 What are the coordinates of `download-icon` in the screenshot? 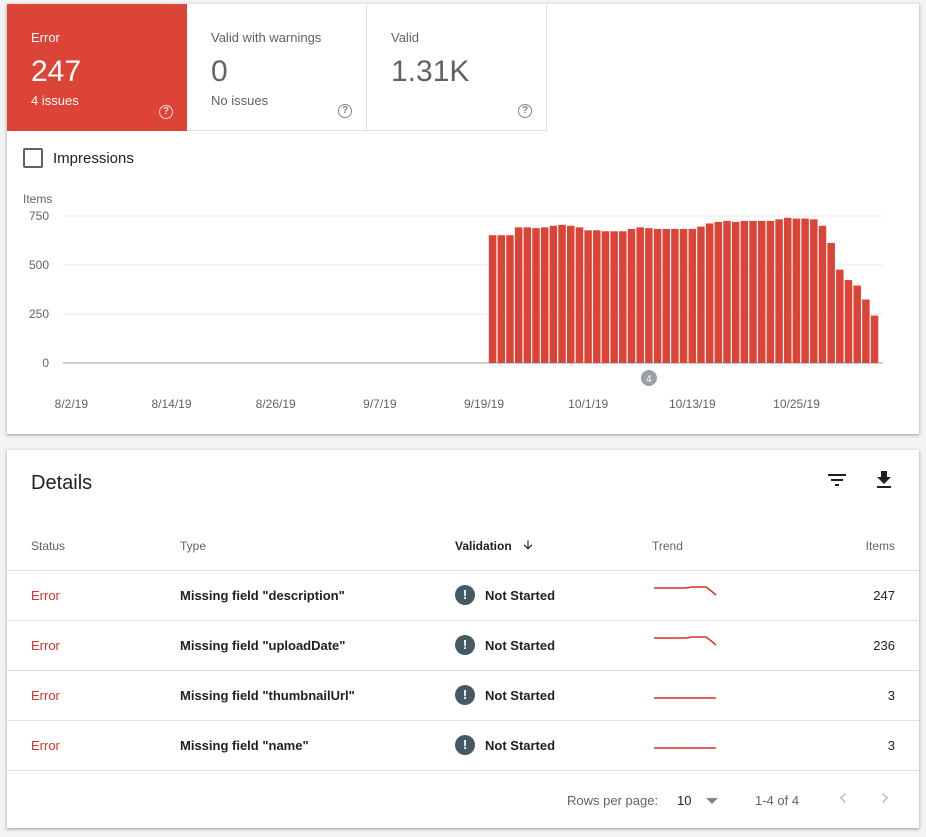 It's located at (884, 480).